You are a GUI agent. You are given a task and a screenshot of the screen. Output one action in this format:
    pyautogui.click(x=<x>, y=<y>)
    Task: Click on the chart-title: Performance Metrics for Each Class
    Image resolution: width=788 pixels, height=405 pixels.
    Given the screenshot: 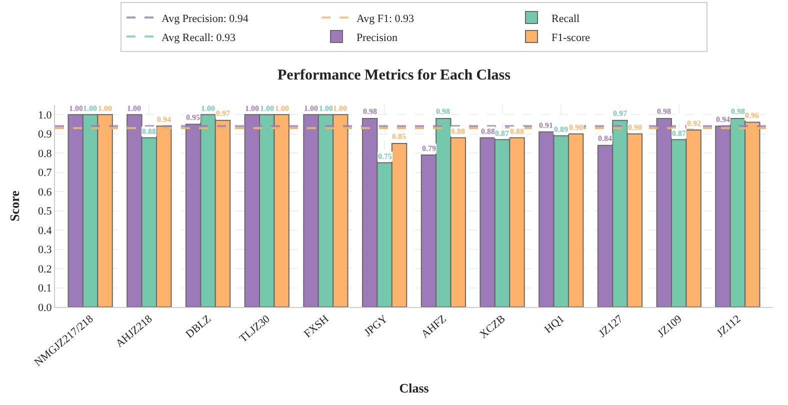 What is the action you would take?
    pyautogui.click(x=394, y=75)
    